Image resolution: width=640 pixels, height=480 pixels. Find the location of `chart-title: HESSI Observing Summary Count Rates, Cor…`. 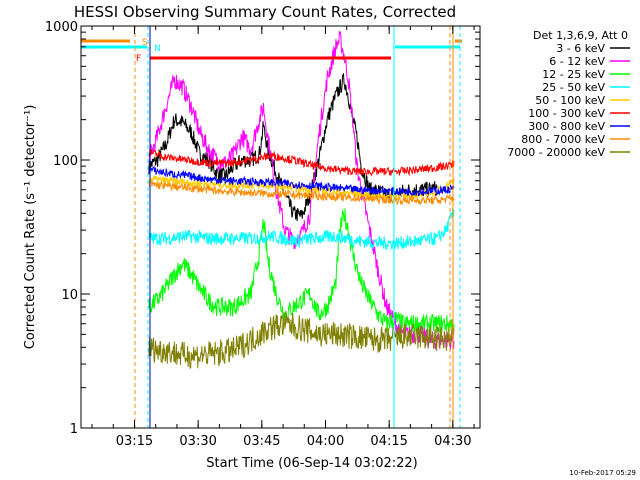

chart-title: HESSI Observing Summary Count Rates, Cor… is located at coordinates (265, 12).